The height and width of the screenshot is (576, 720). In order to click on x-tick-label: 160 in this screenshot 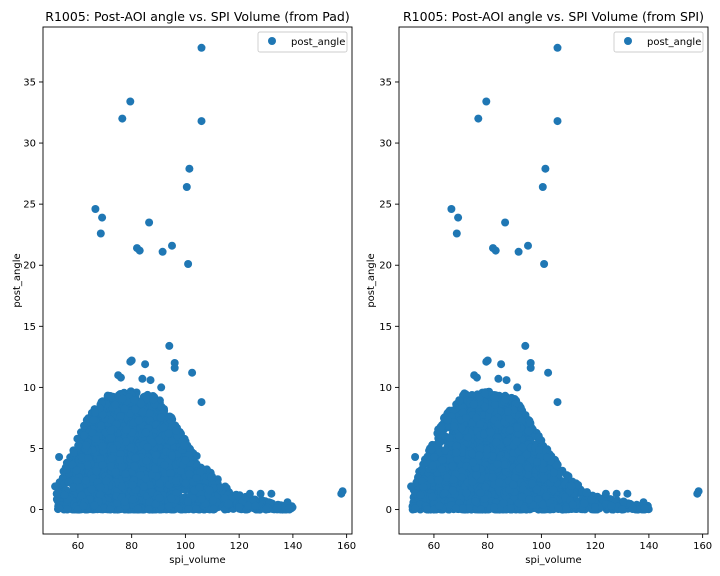, I will do `click(346, 546)`.